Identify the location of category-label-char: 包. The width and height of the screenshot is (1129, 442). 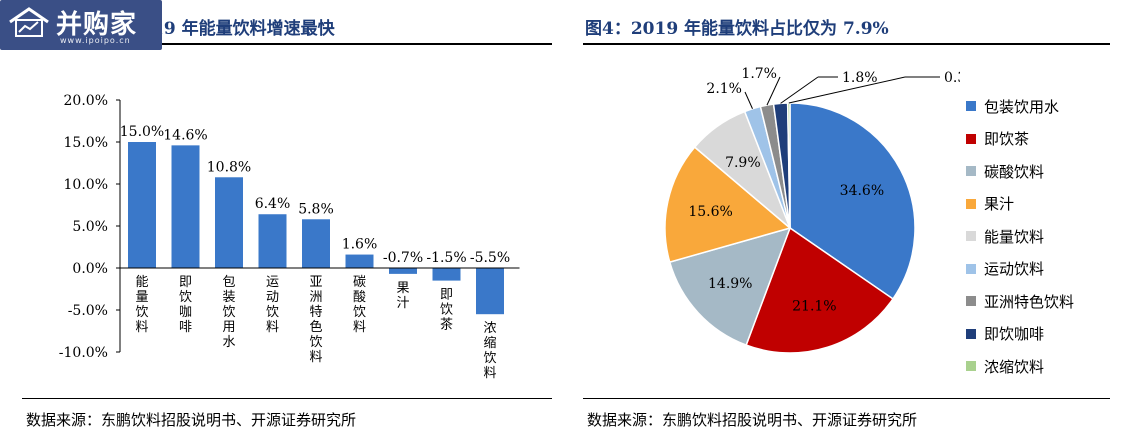
(228, 282).